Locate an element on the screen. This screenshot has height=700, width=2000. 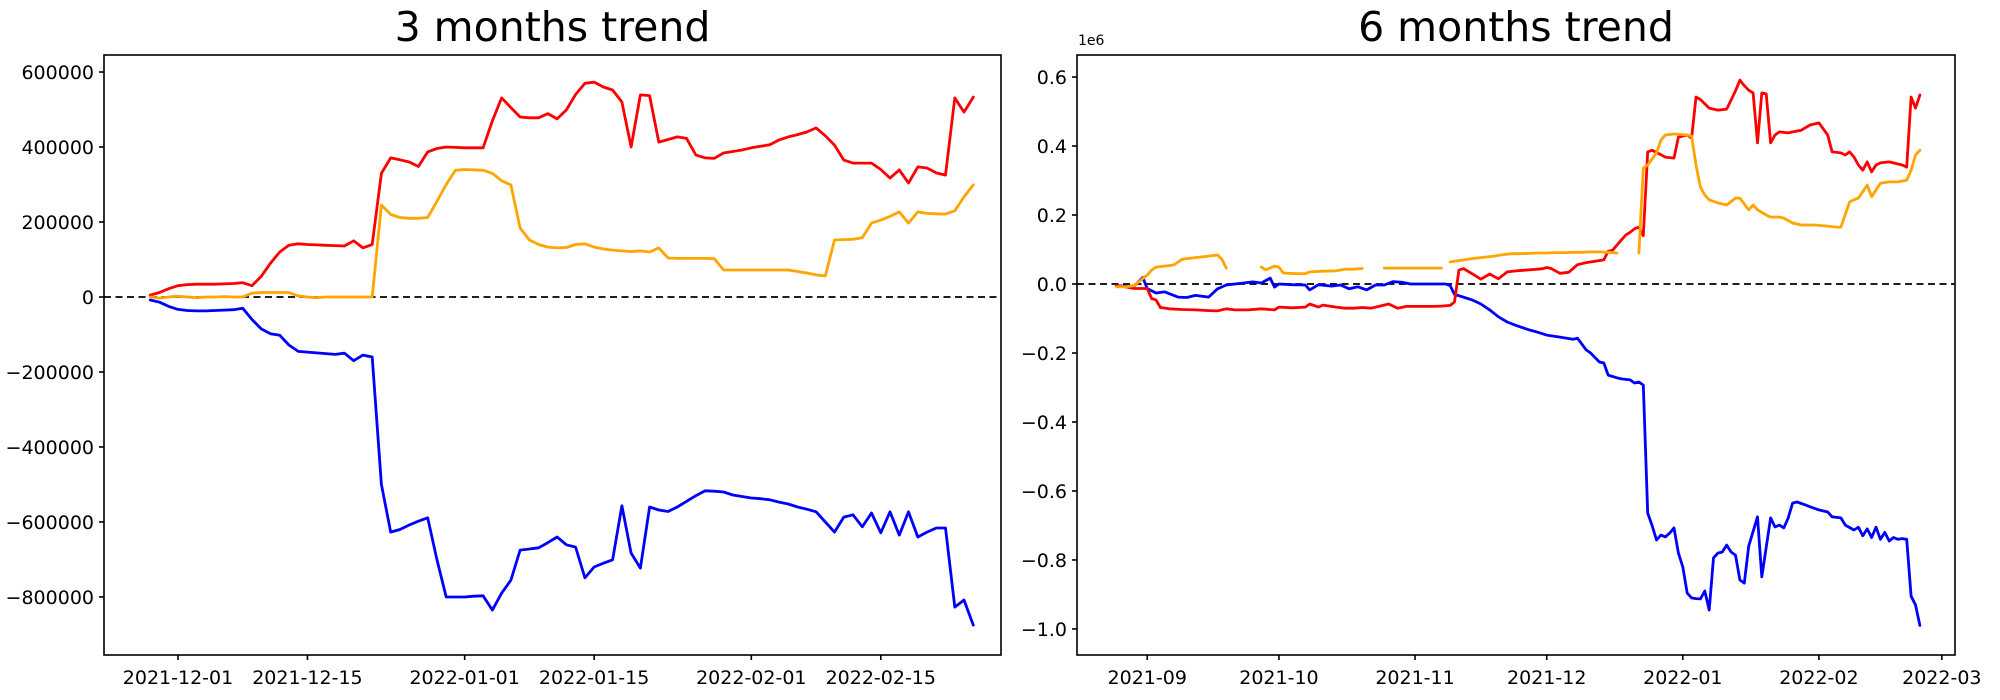
y-tick-label: −0.6 is located at coordinates (1044, 492).